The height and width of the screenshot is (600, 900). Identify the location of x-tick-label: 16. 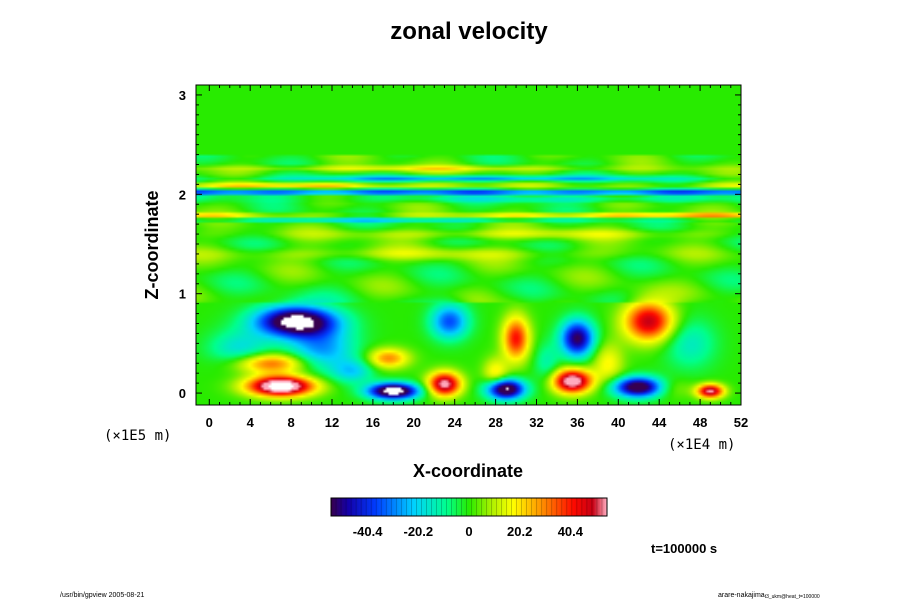
(373, 422).